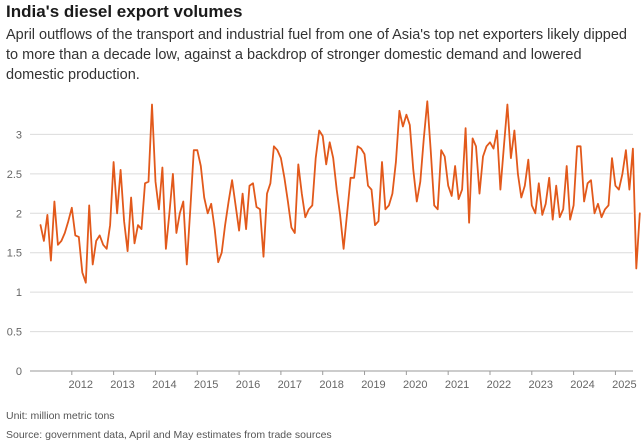 Image resolution: width=643 pixels, height=444 pixels. What do you see at coordinates (164, 385) in the screenshot?
I see `x-tick-label: 2014` at bounding box center [164, 385].